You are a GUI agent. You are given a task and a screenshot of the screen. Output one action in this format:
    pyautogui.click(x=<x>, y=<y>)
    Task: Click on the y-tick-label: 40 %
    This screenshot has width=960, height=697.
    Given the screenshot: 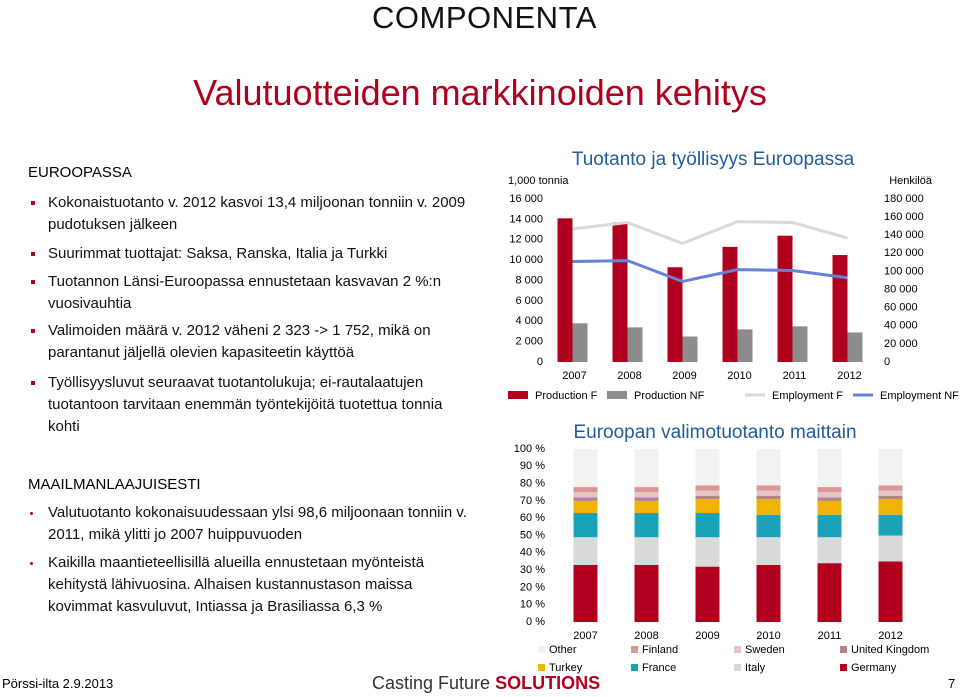 What is the action you would take?
    pyautogui.click(x=532, y=553)
    